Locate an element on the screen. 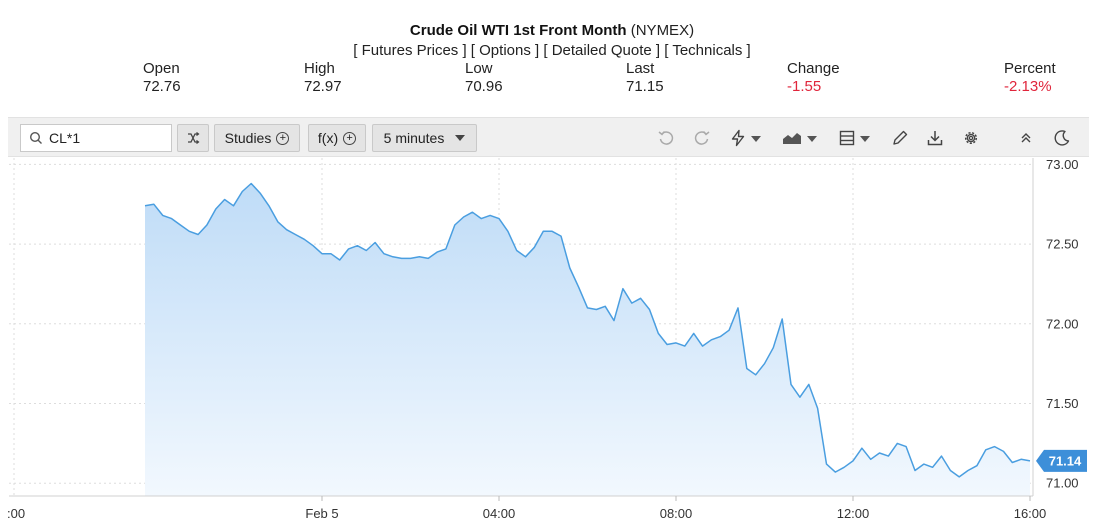  pencil-icon is located at coordinates (900, 137).